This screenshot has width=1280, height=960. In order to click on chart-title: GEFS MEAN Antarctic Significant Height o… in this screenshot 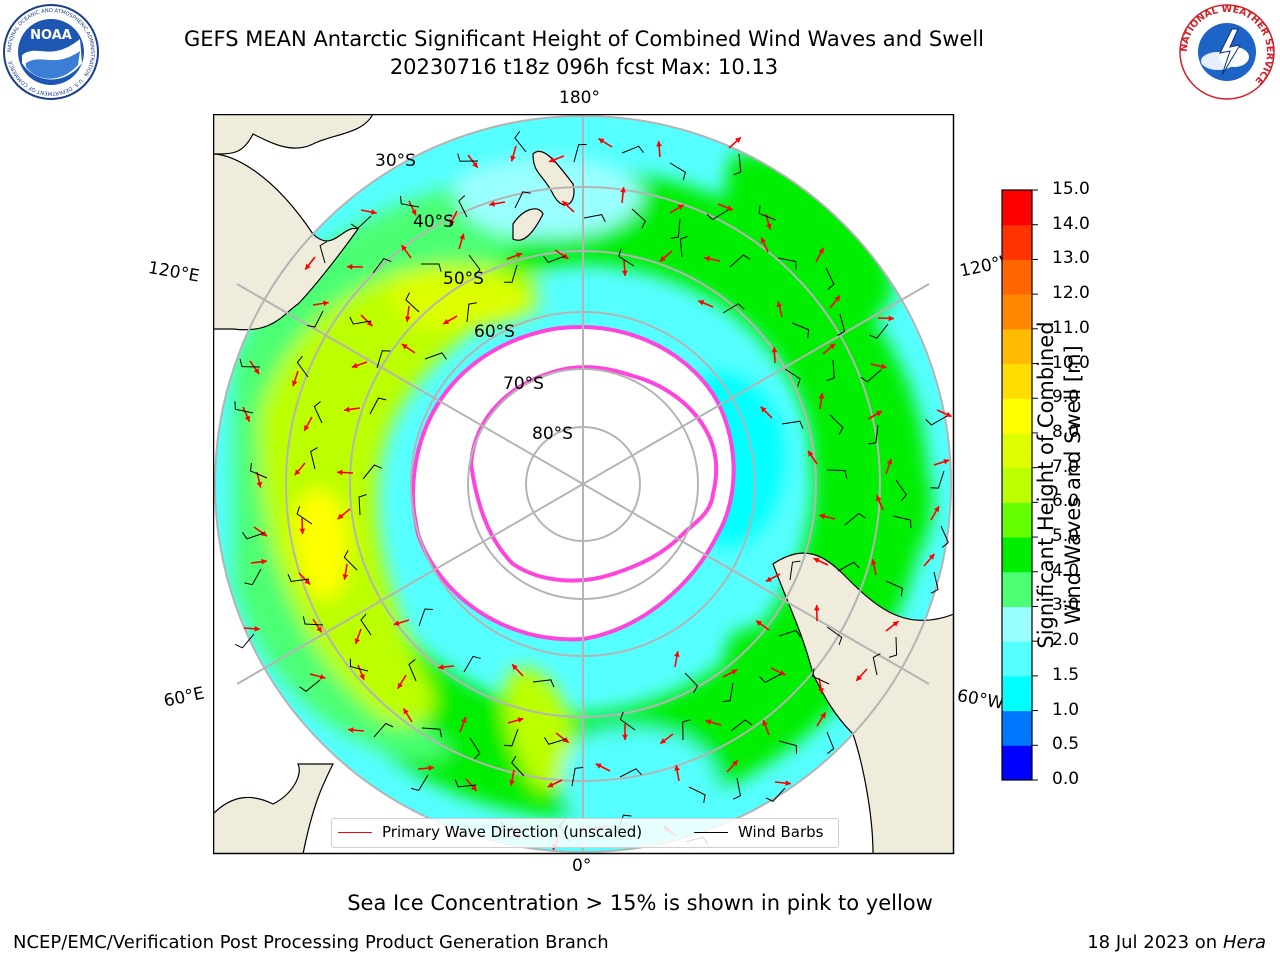, I will do `click(584, 39)`.